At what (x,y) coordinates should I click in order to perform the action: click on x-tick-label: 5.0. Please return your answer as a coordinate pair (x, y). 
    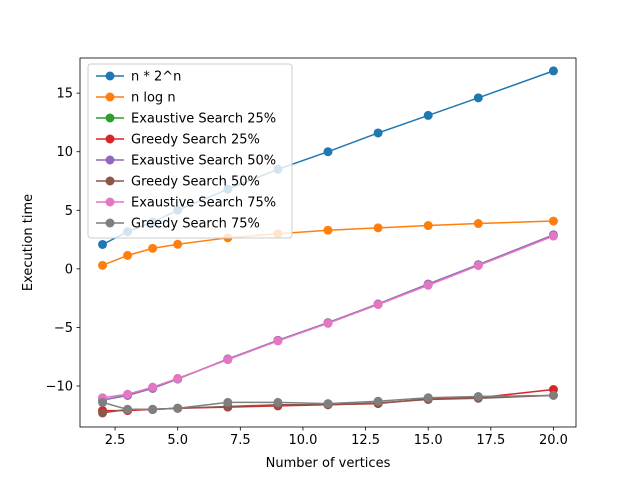
    Looking at the image, I should click on (177, 440).